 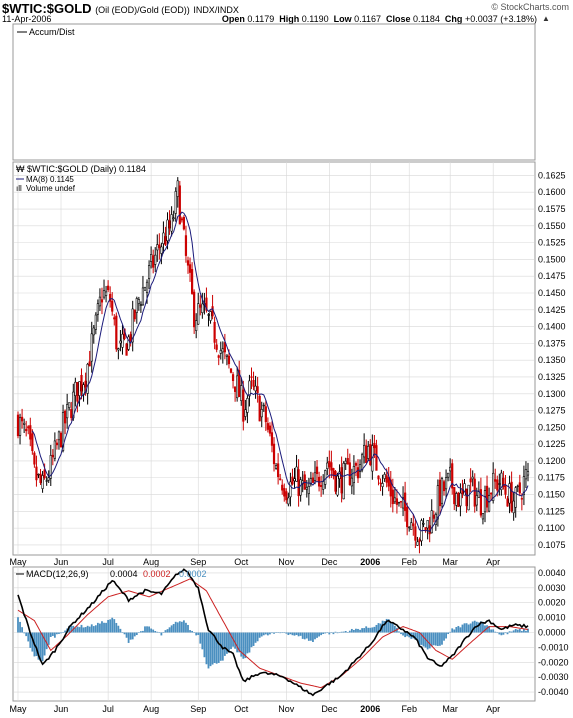 What do you see at coordinates (241, 562) in the screenshot?
I see `price-x-tick-label: Oct` at bounding box center [241, 562].